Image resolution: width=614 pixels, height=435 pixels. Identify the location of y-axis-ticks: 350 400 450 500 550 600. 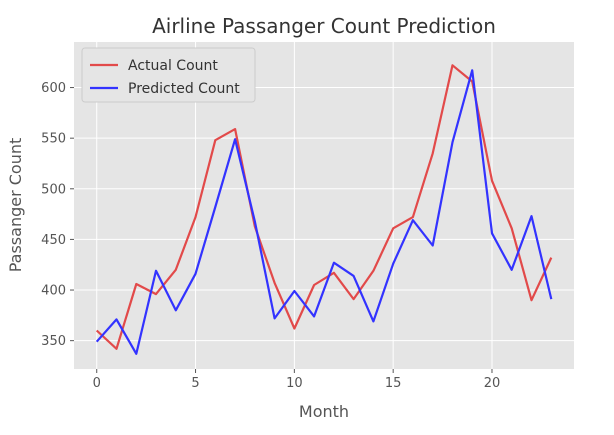
(57, 215).